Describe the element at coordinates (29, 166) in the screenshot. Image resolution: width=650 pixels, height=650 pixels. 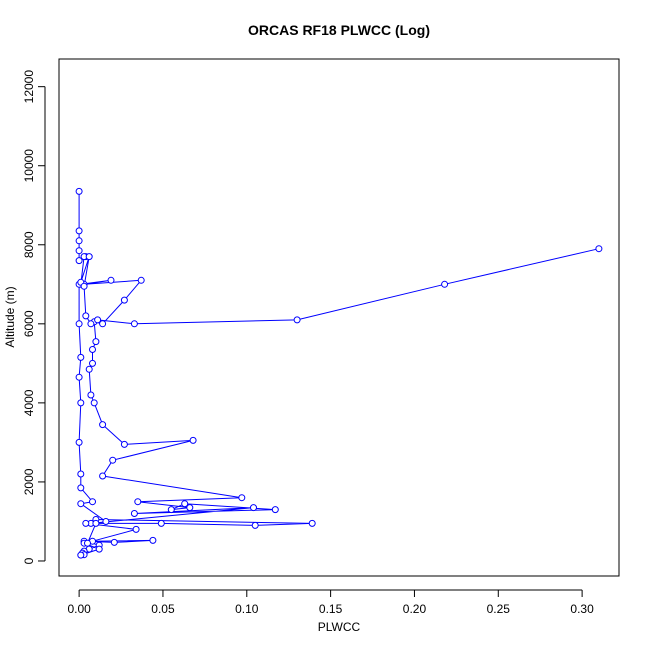
I see `y-tick-label: 10000` at that location.